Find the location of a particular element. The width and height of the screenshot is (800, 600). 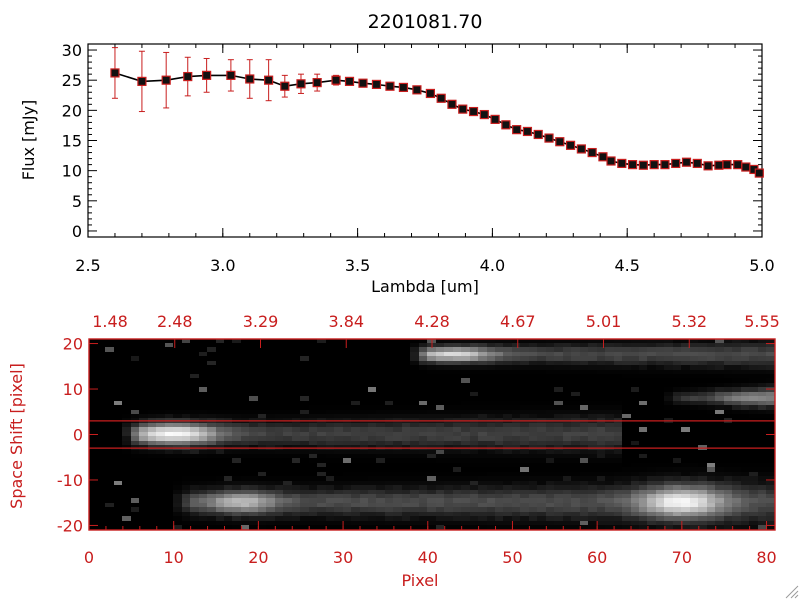

spectrum-y-tick-labels: 0 5 10 15 20 25 30 is located at coordinates (72, 141).